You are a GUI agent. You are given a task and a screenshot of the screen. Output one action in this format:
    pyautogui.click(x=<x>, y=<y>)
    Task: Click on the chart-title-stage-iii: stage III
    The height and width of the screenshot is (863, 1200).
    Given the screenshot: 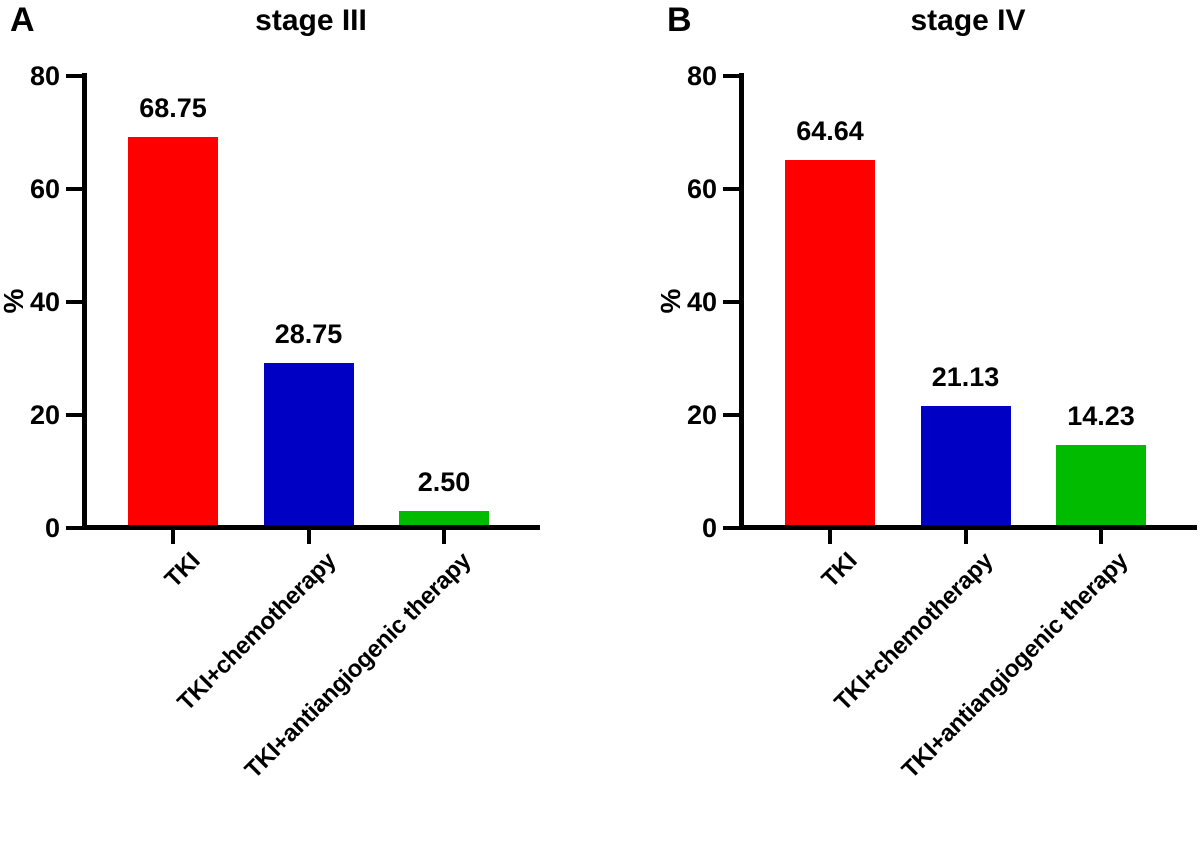 What is the action you would take?
    pyautogui.click(x=311, y=20)
    